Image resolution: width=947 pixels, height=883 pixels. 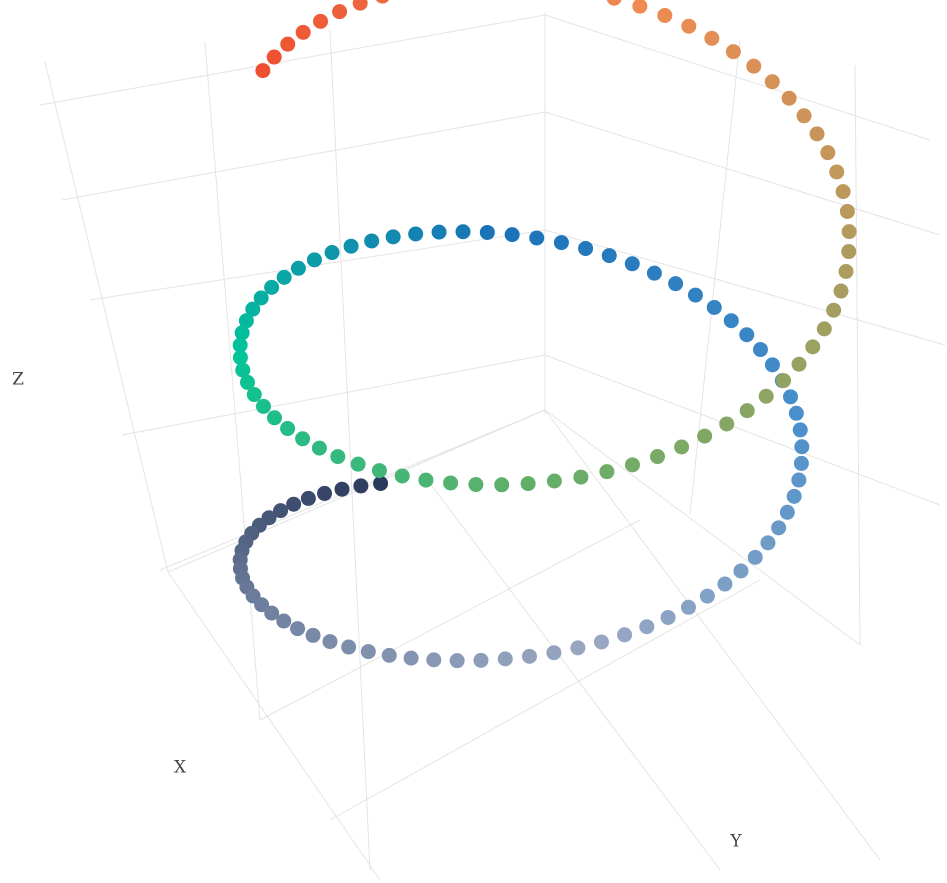 What do you see at coordinates (18, 380) in the screenshot?
I see `z-axis-label: Z` at bounding box center [18, 380].